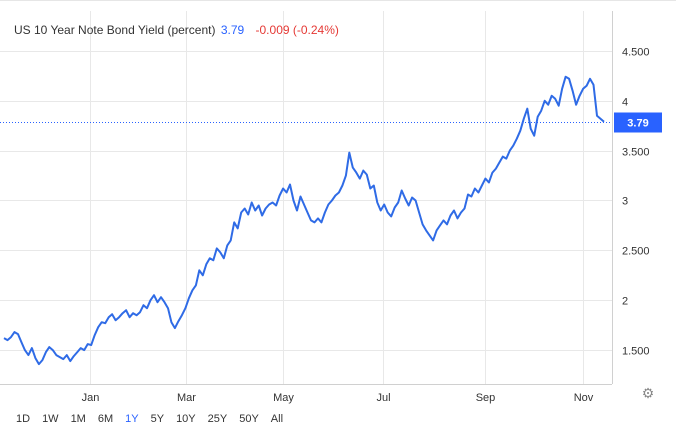  I want to click on range-button-1w: 1W, so click(50, 419).